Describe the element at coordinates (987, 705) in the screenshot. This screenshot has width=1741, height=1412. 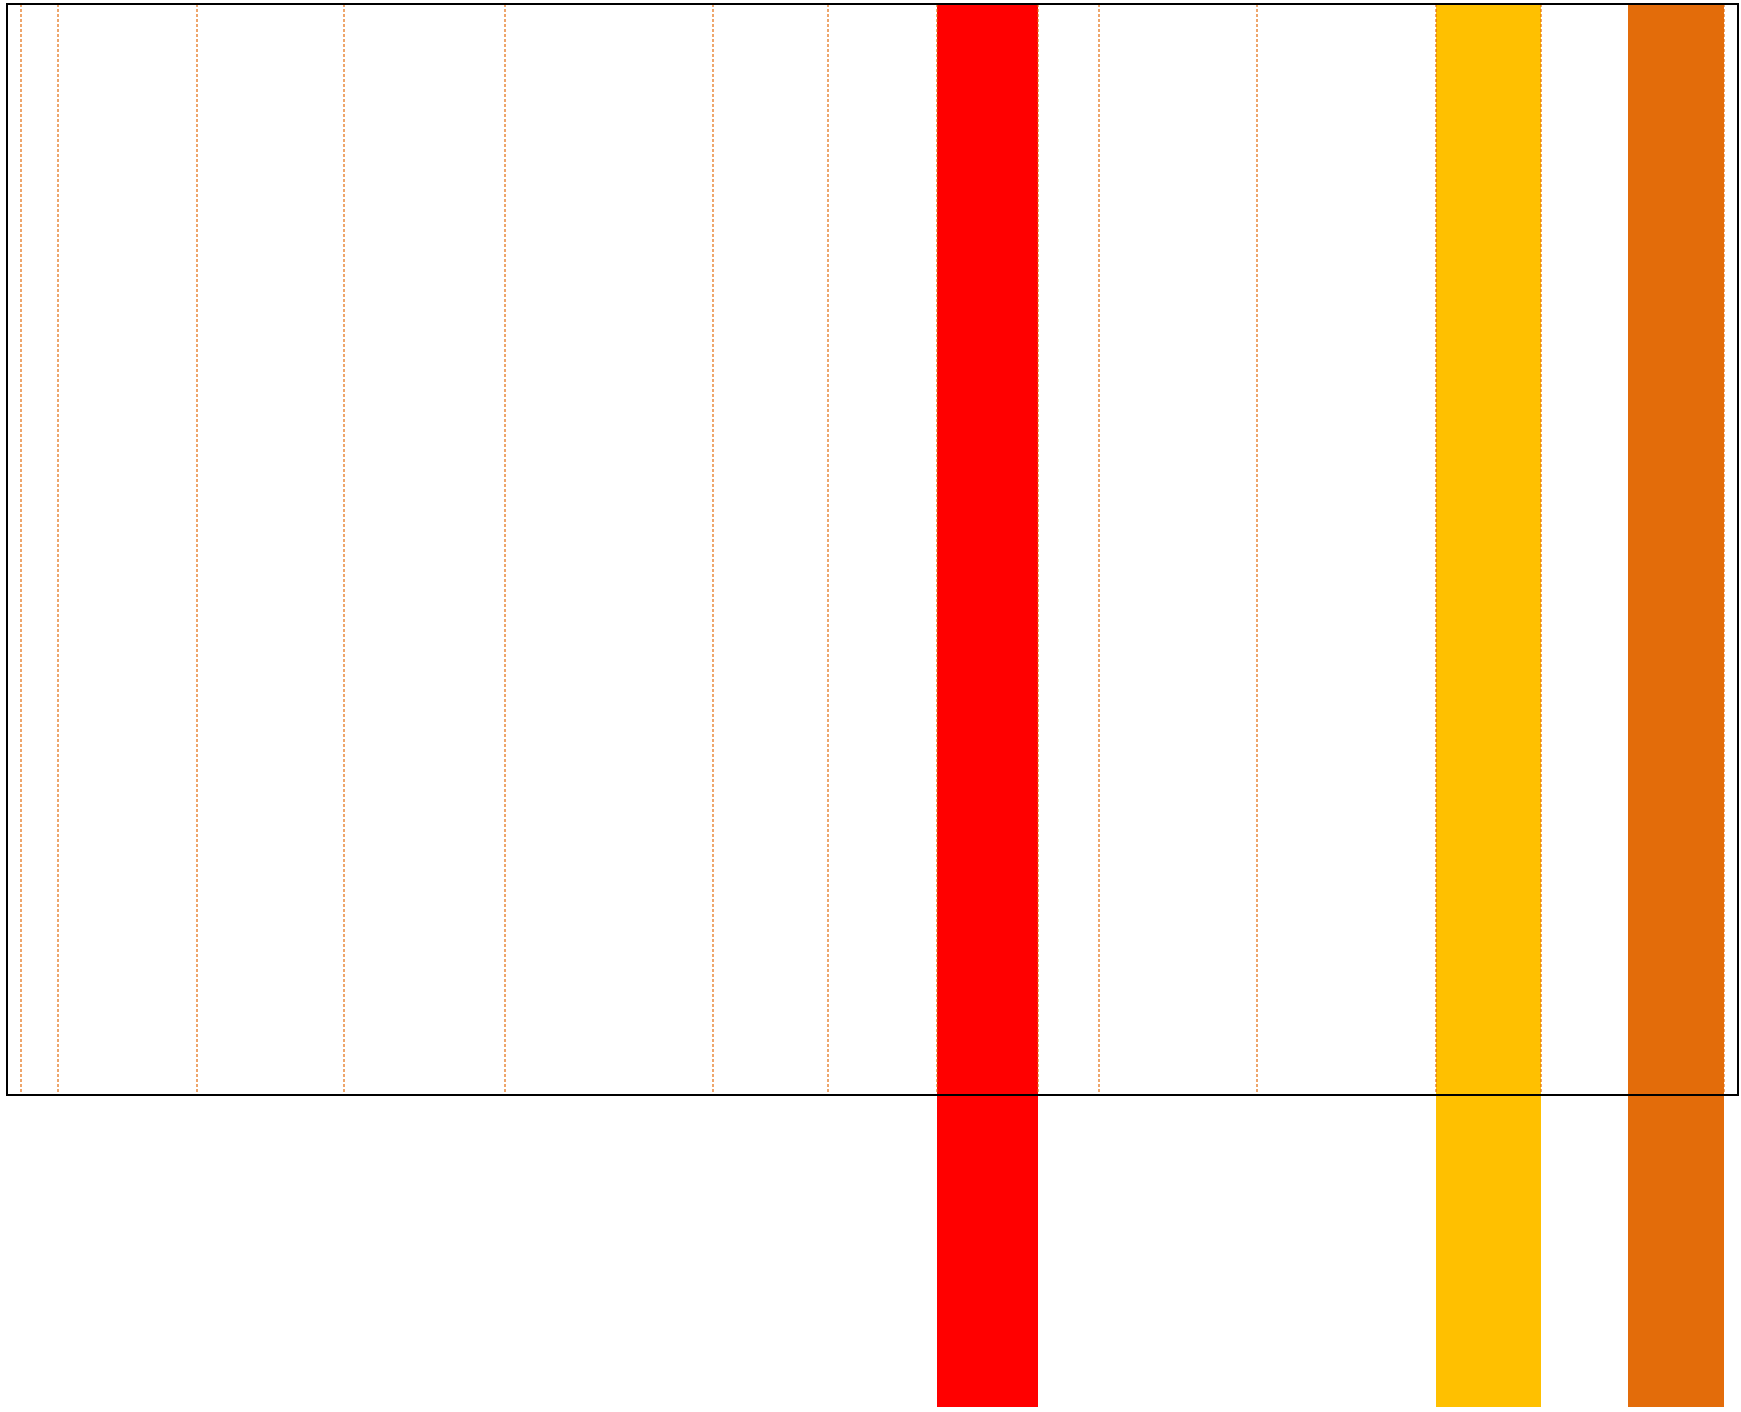
I see `red-band` at that location.